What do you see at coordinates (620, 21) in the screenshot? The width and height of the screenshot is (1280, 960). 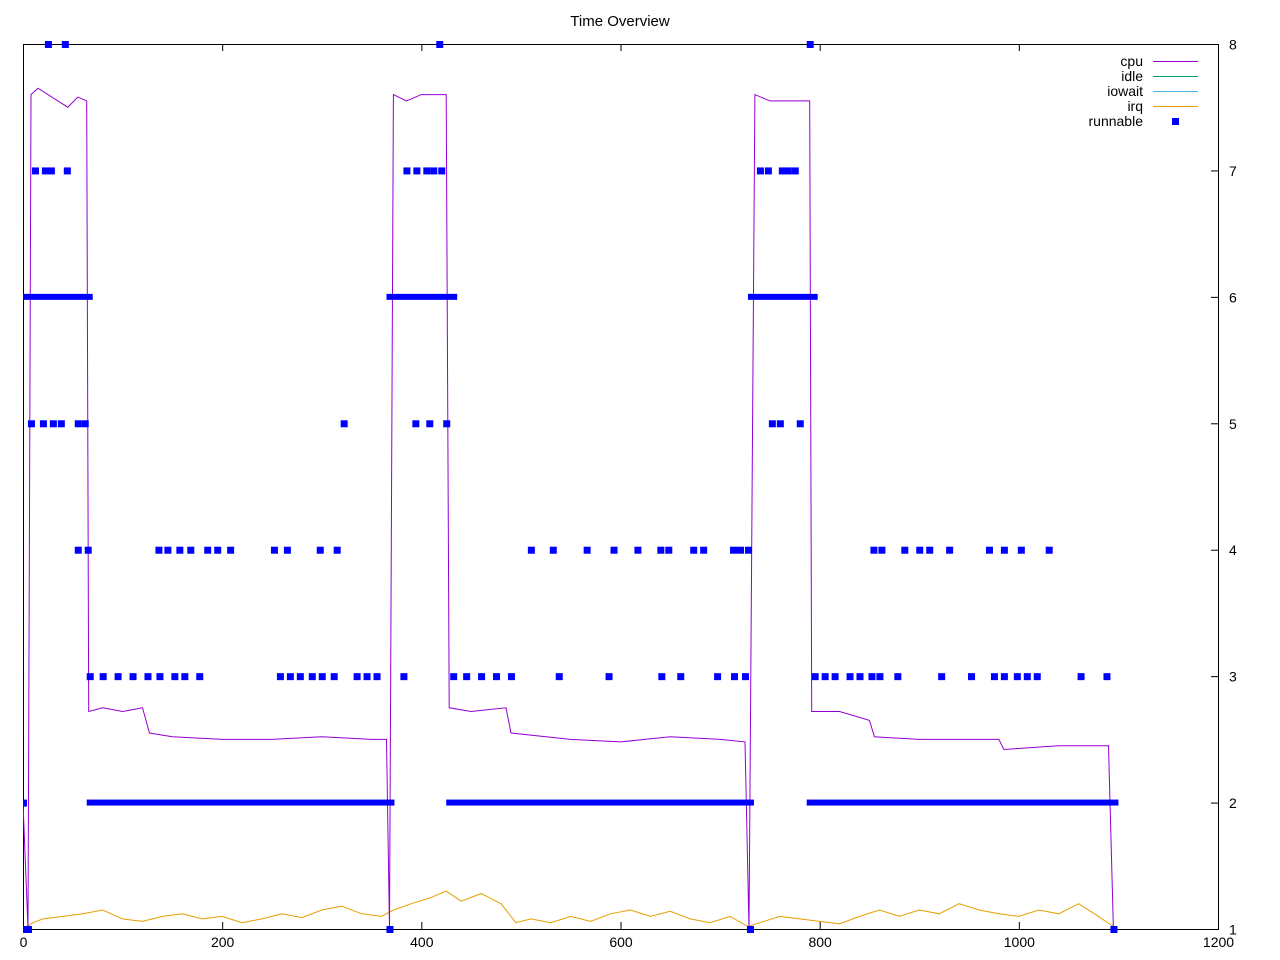 I see `chart-title: Time Overview` at bounding box center [620, 21].